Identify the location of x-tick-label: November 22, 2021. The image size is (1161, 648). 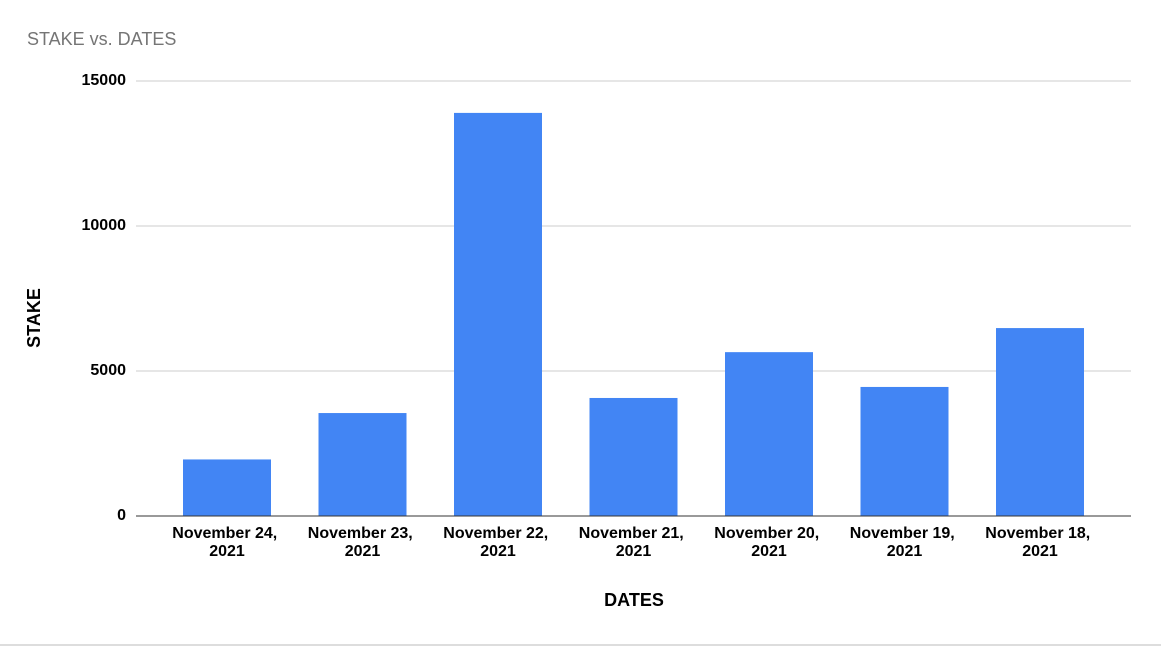
(497, 542).